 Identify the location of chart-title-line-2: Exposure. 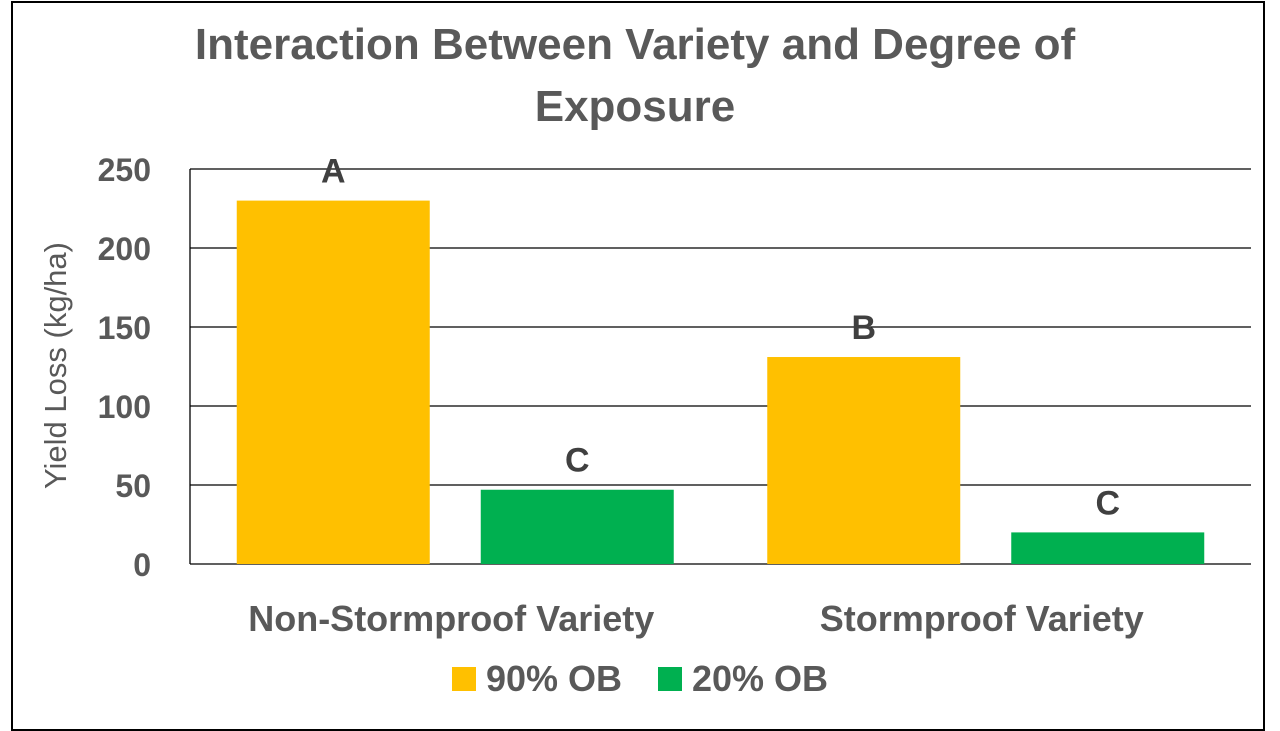
(635, 106).